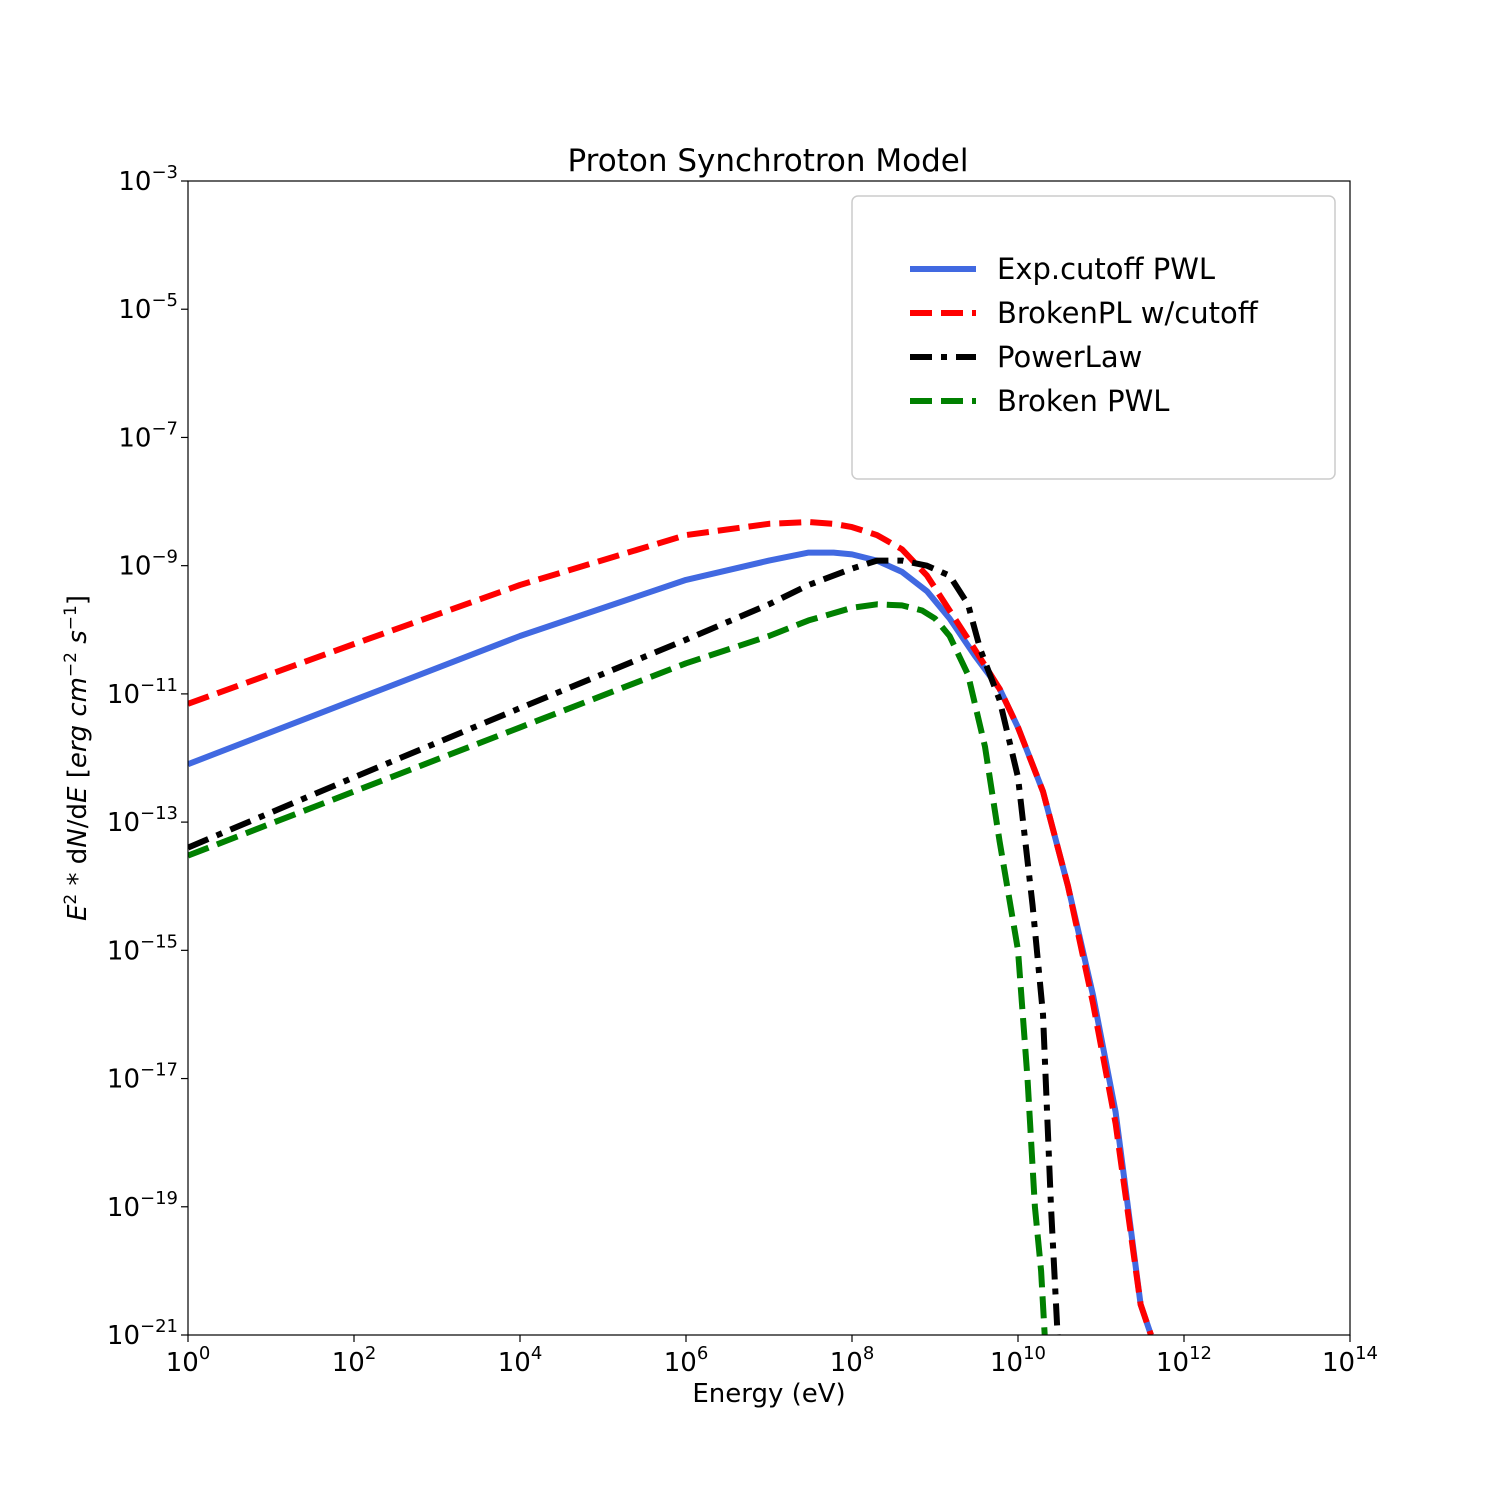  Describe the element at coordinates (768, 161) in the screenshot. I see `chart-title: Proton Synchrotron Model` at that location.